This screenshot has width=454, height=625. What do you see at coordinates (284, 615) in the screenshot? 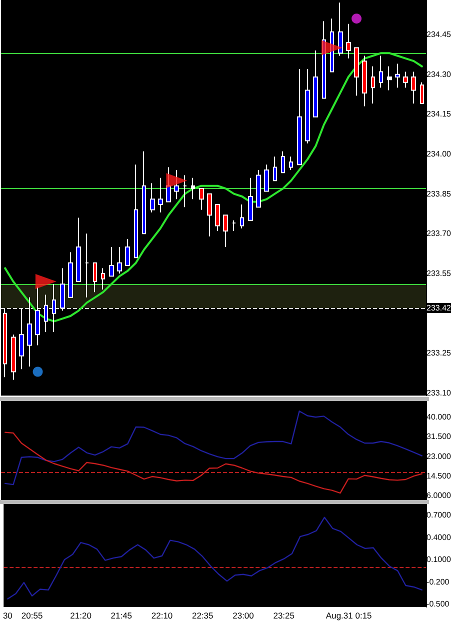
I see `x-tick-label: 23:25` at bounding box center [284, 615].